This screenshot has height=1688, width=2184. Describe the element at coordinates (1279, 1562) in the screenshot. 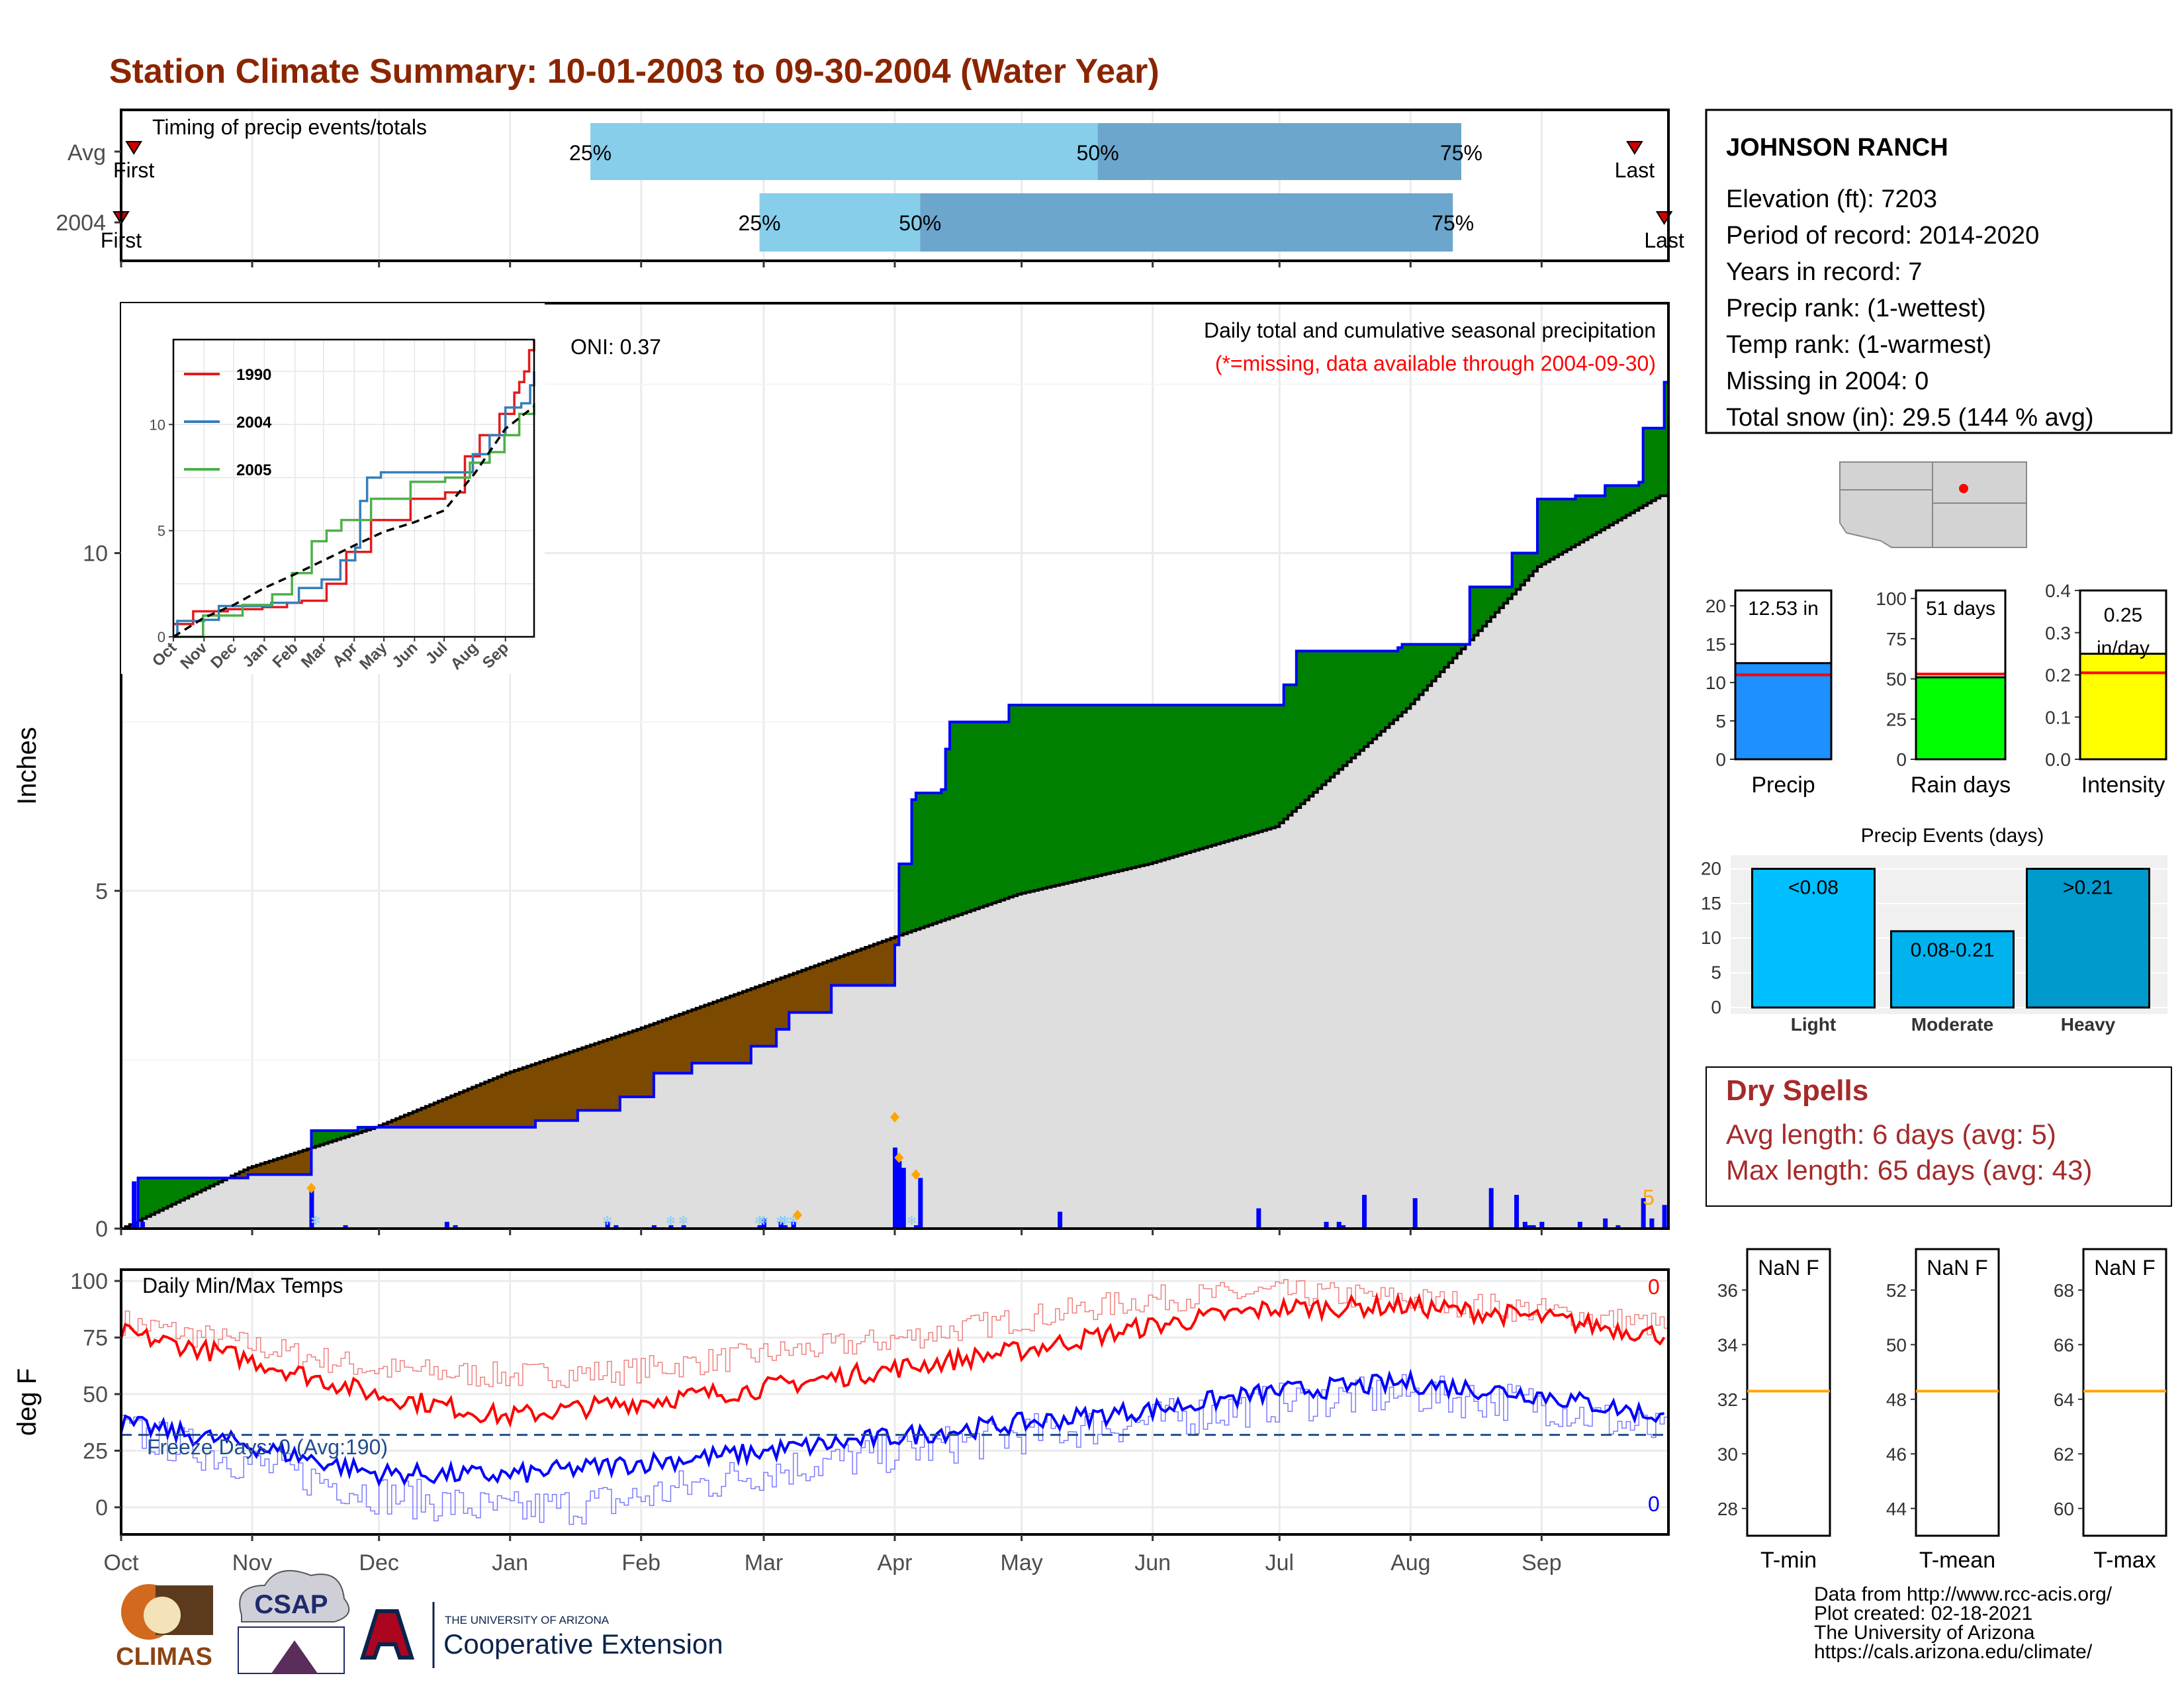

I see `month-tick-label: Jul` at that location.